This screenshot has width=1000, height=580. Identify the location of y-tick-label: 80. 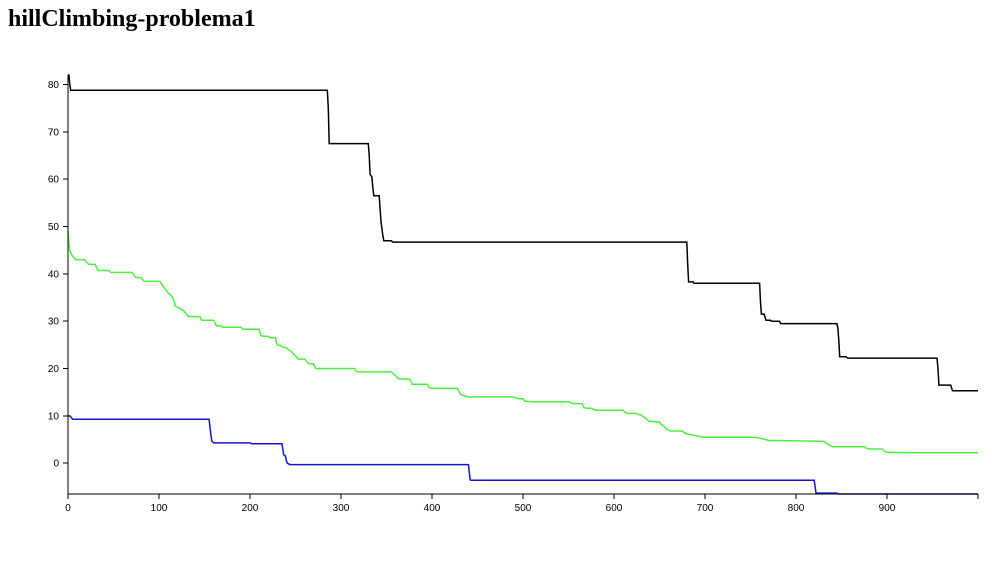
(54, 85).